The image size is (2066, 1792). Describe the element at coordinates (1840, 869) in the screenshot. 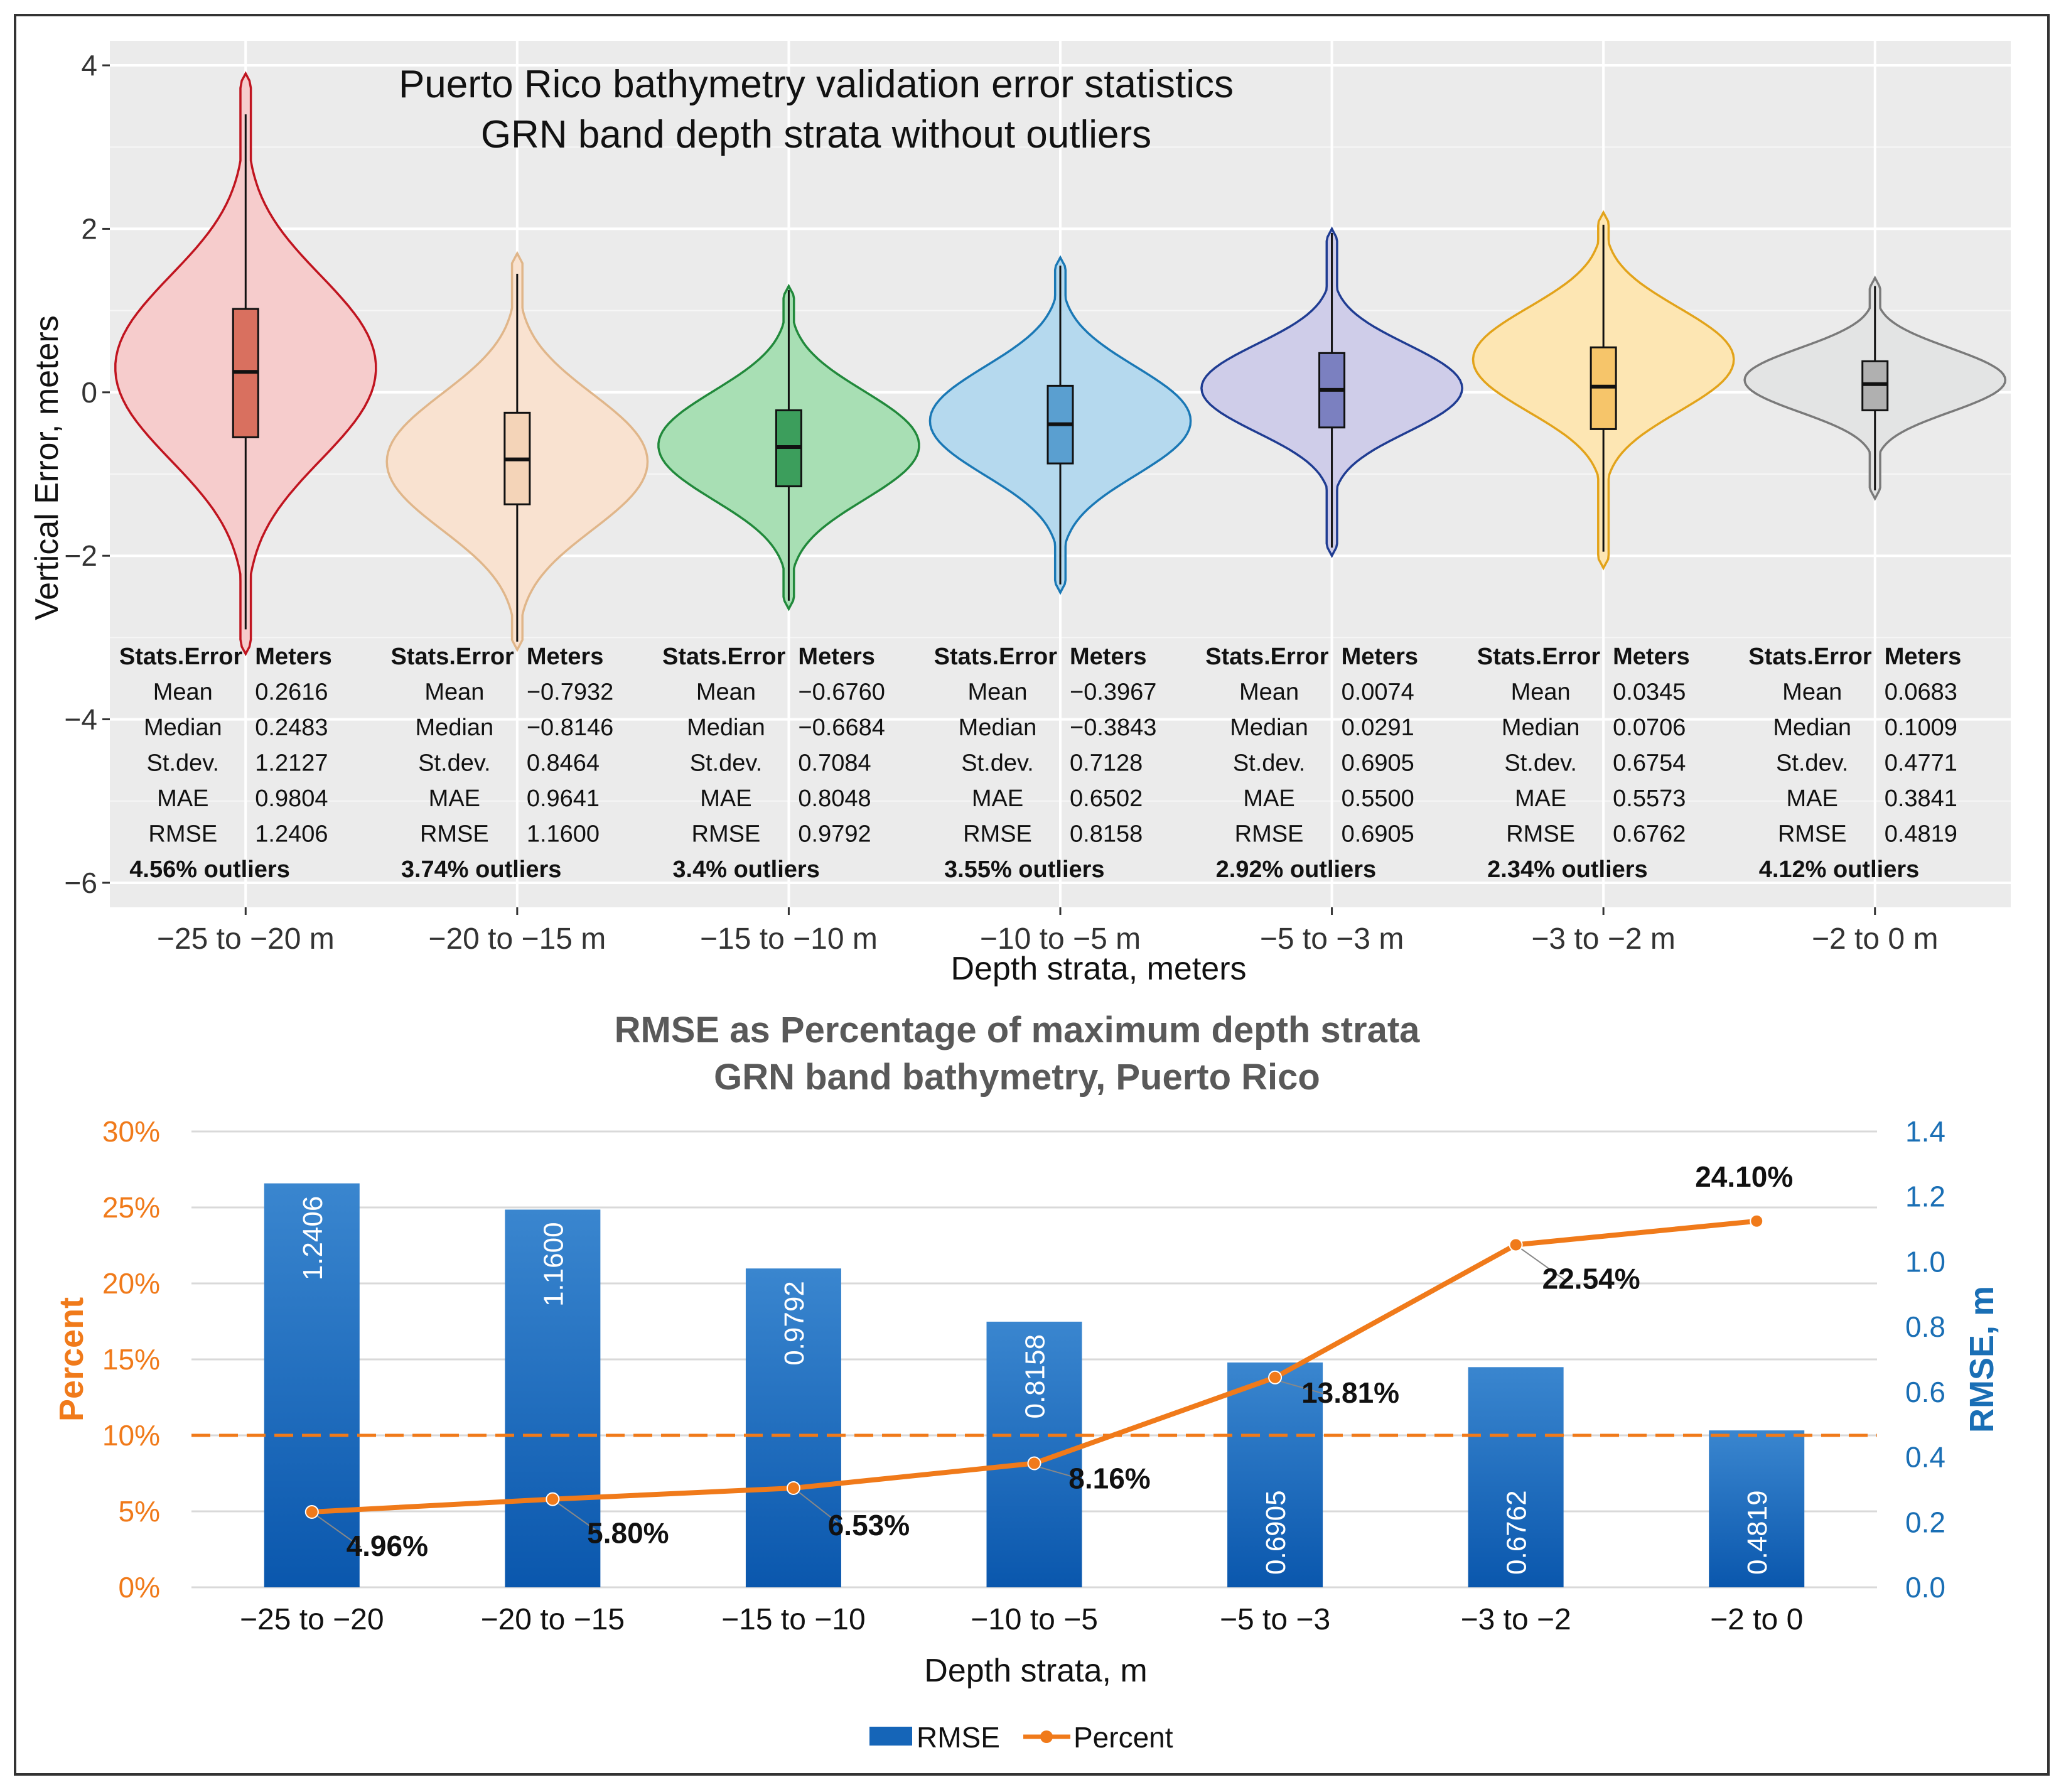

I see `outliers-label: 4.12% outliers` at that location.